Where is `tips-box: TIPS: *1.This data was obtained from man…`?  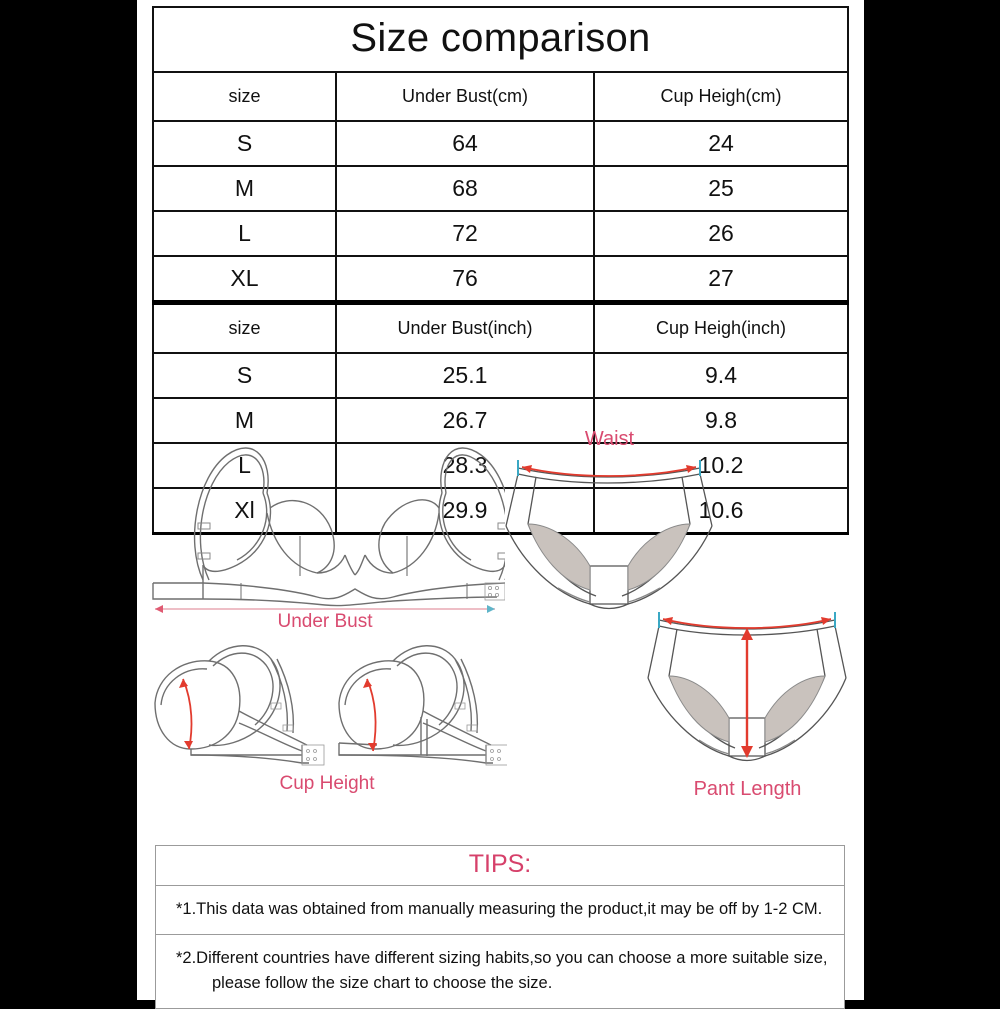
tips-box: TIPS: *1.This data was obtained from man… is located at coordinates (500, 927).